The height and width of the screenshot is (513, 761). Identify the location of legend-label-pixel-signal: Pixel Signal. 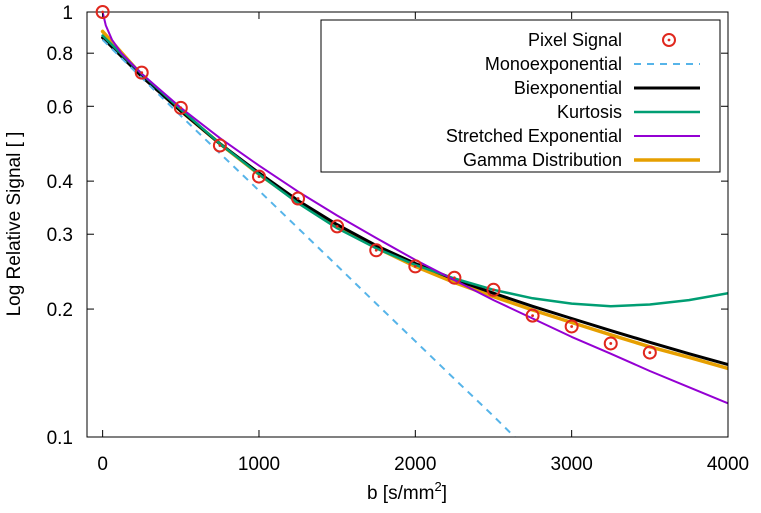
(575, 40).